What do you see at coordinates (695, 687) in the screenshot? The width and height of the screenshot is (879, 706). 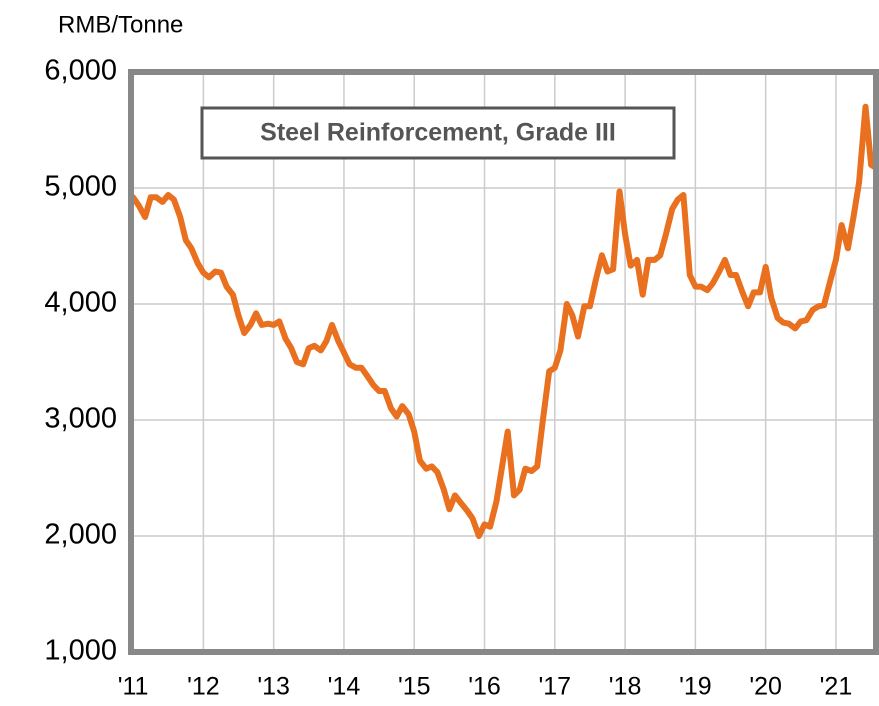 I see `x-tick-label: '19` at bounding box center [695, 687].